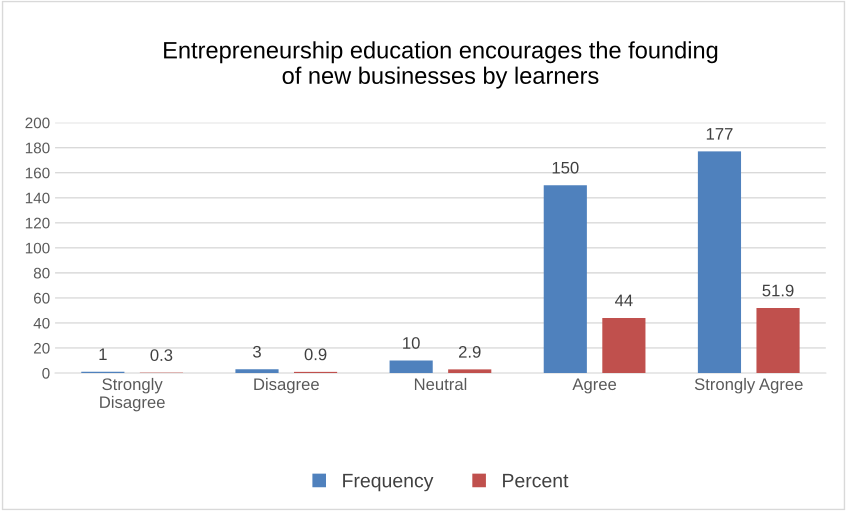 Image resolution: width=847 pixels, height=511 pixels. I want to click on y-tick-label: 40, so click(42, 323).